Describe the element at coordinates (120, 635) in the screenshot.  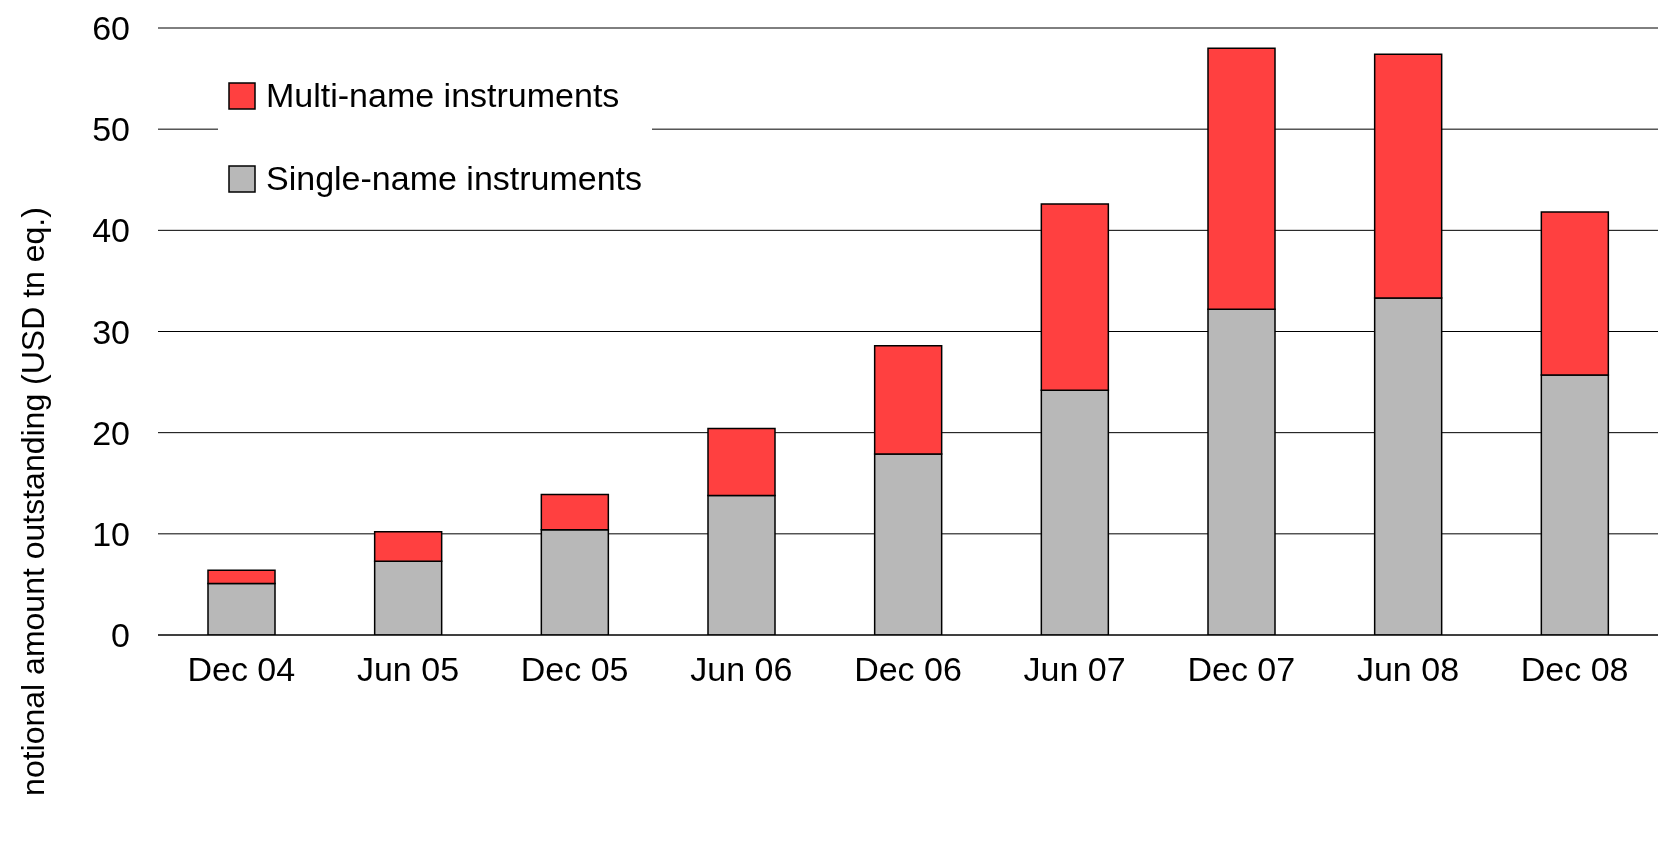
I see `y-tick-label: 0` at that location.